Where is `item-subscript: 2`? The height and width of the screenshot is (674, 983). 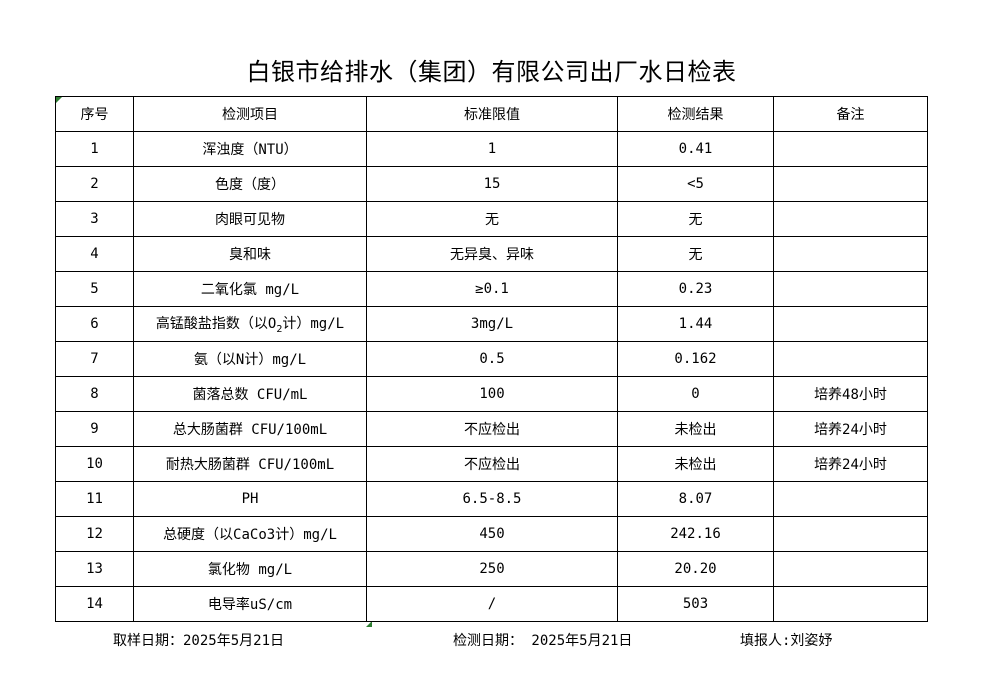 item-subscript: 2 is located at coordinates (279, 329).